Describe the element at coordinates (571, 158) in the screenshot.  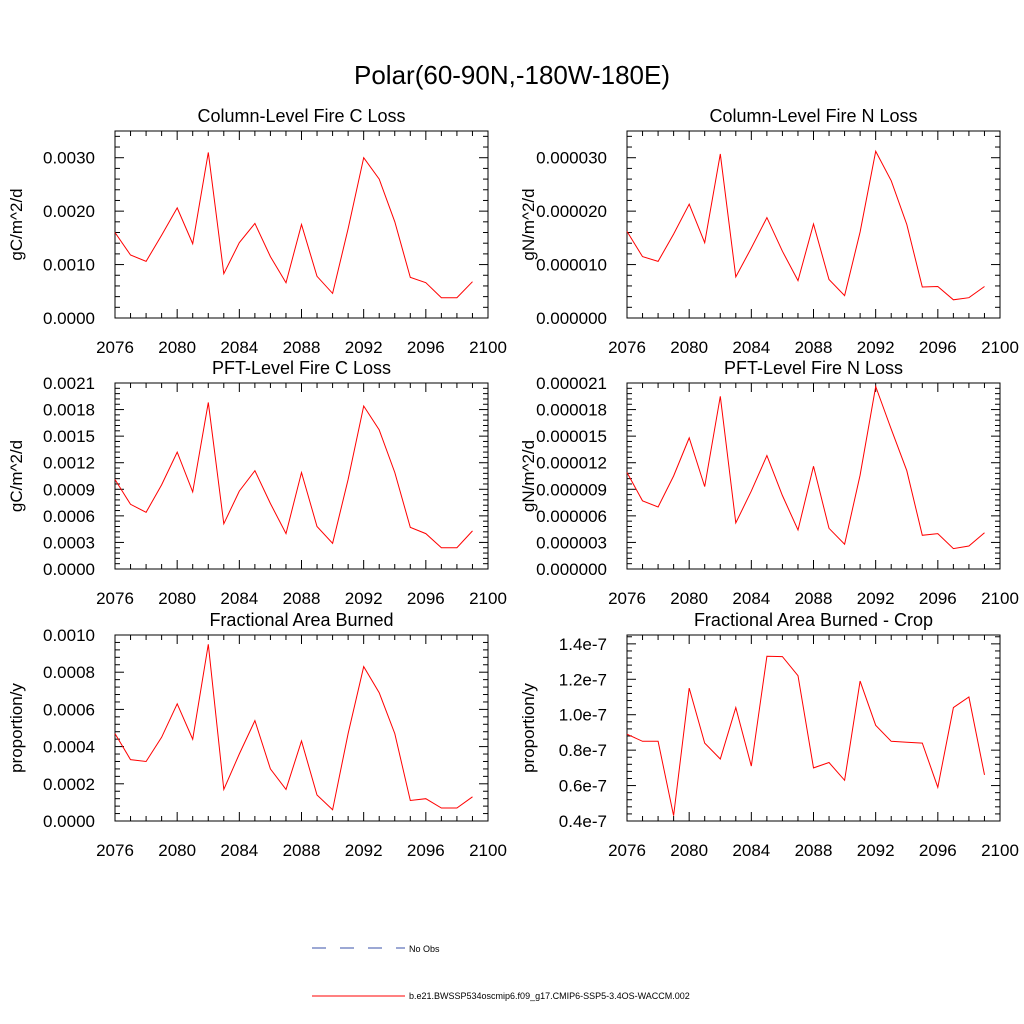
I see `y-tick-label: 0.000030` at that location.